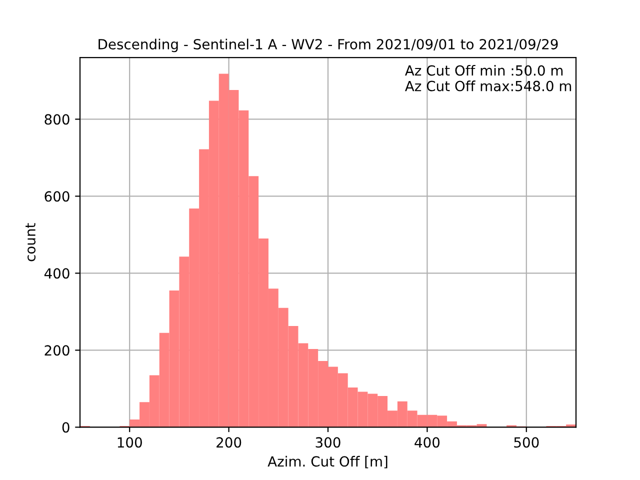 The width and height of the screenshot is (640, 480). What do you see at coordinates (427, 442) in the screenshot?
I see `x-tick-label: 400` at bounding box center [427, 442].